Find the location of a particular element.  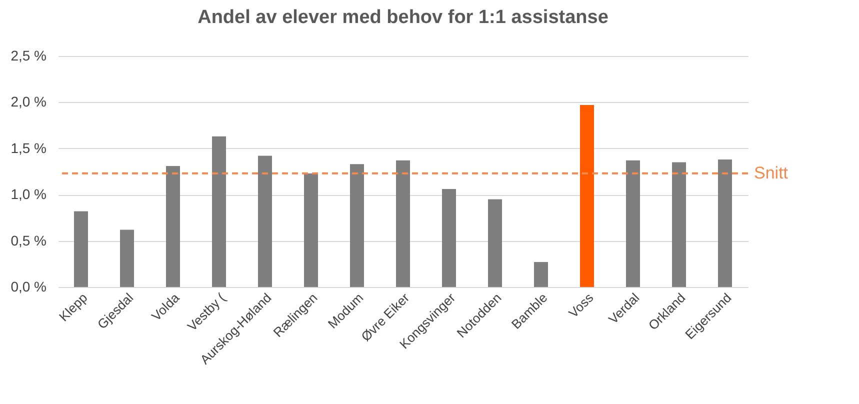

y-tick-label: 2,0 % is located at coordinates (28, 102).